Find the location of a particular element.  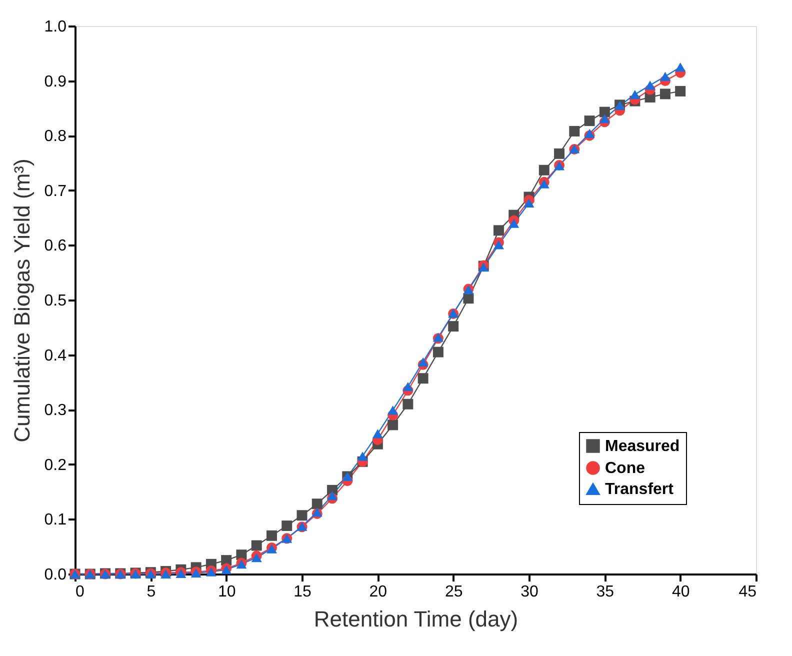

y-tick-label: 0.2 is located at coordinates (55, 465).